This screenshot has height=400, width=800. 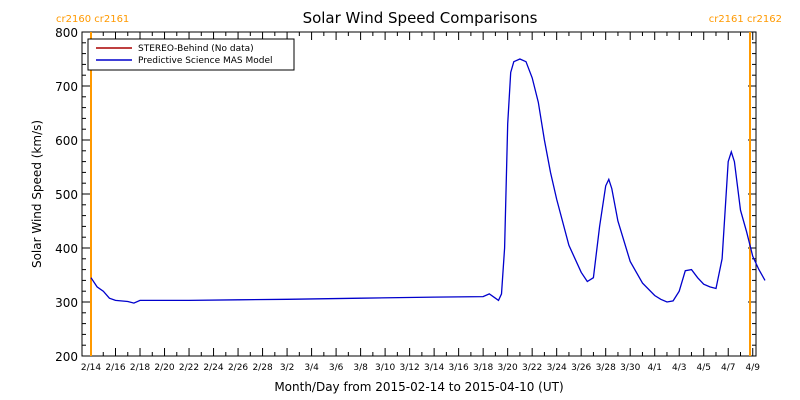 What do you see at coordinates (459, 368) in the screenshot?
I see `x-tick-label: 3/16` at bounding box center [459, 368].